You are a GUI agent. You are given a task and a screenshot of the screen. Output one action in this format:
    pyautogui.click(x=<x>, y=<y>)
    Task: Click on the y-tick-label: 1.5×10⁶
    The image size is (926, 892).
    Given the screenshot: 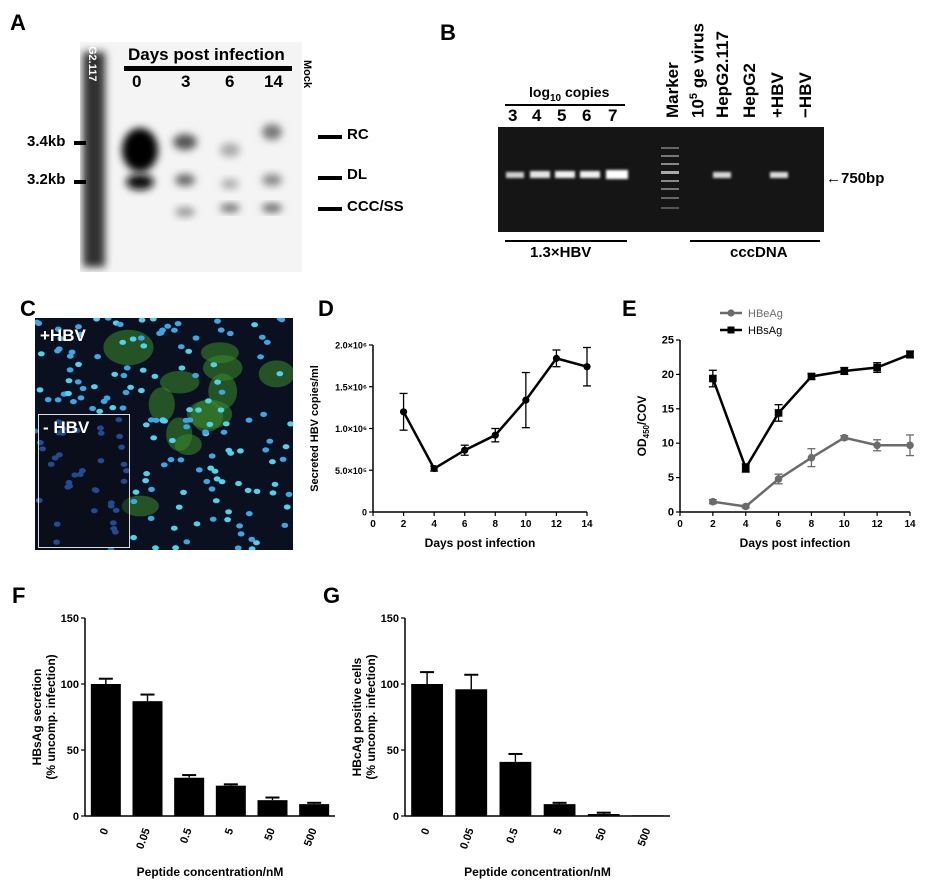 What is the action you would take?
    pyautogui.click(x=351, y=387)
    